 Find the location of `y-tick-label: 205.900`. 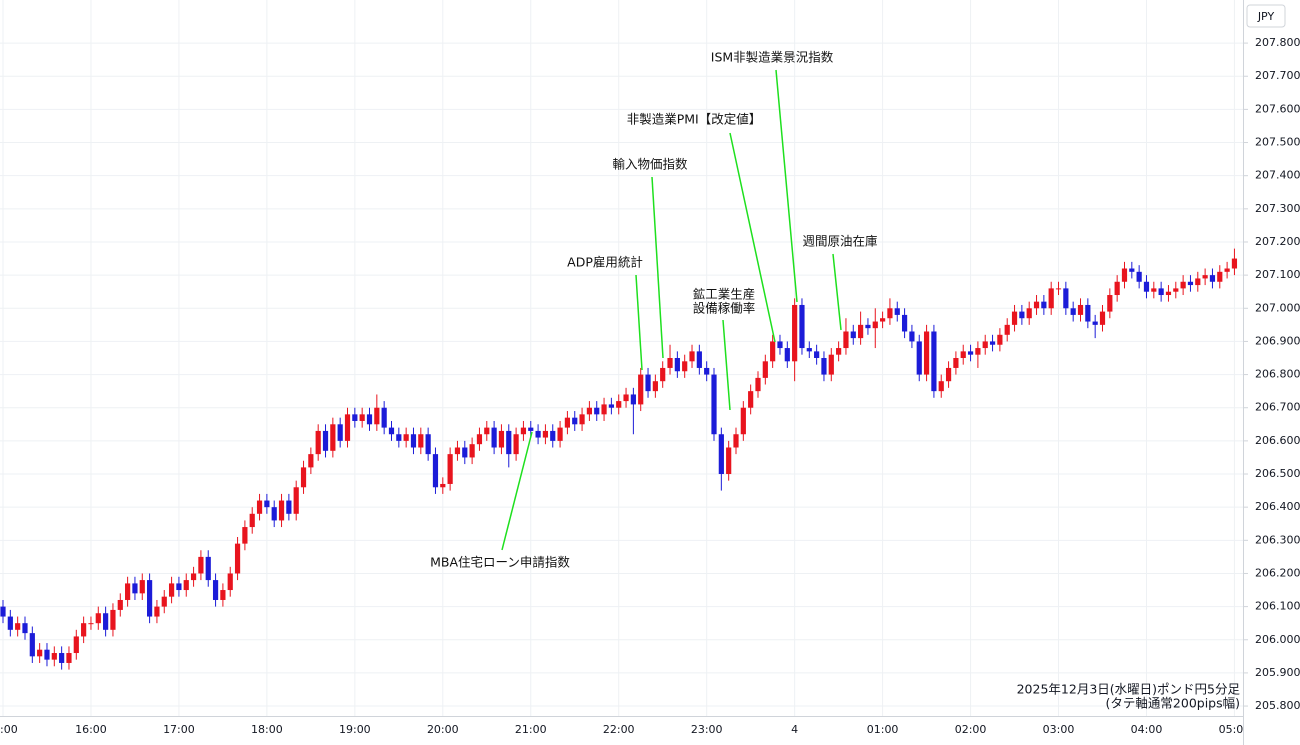

y-tick-label: 205.900 is located at coordinates (1277, 672).